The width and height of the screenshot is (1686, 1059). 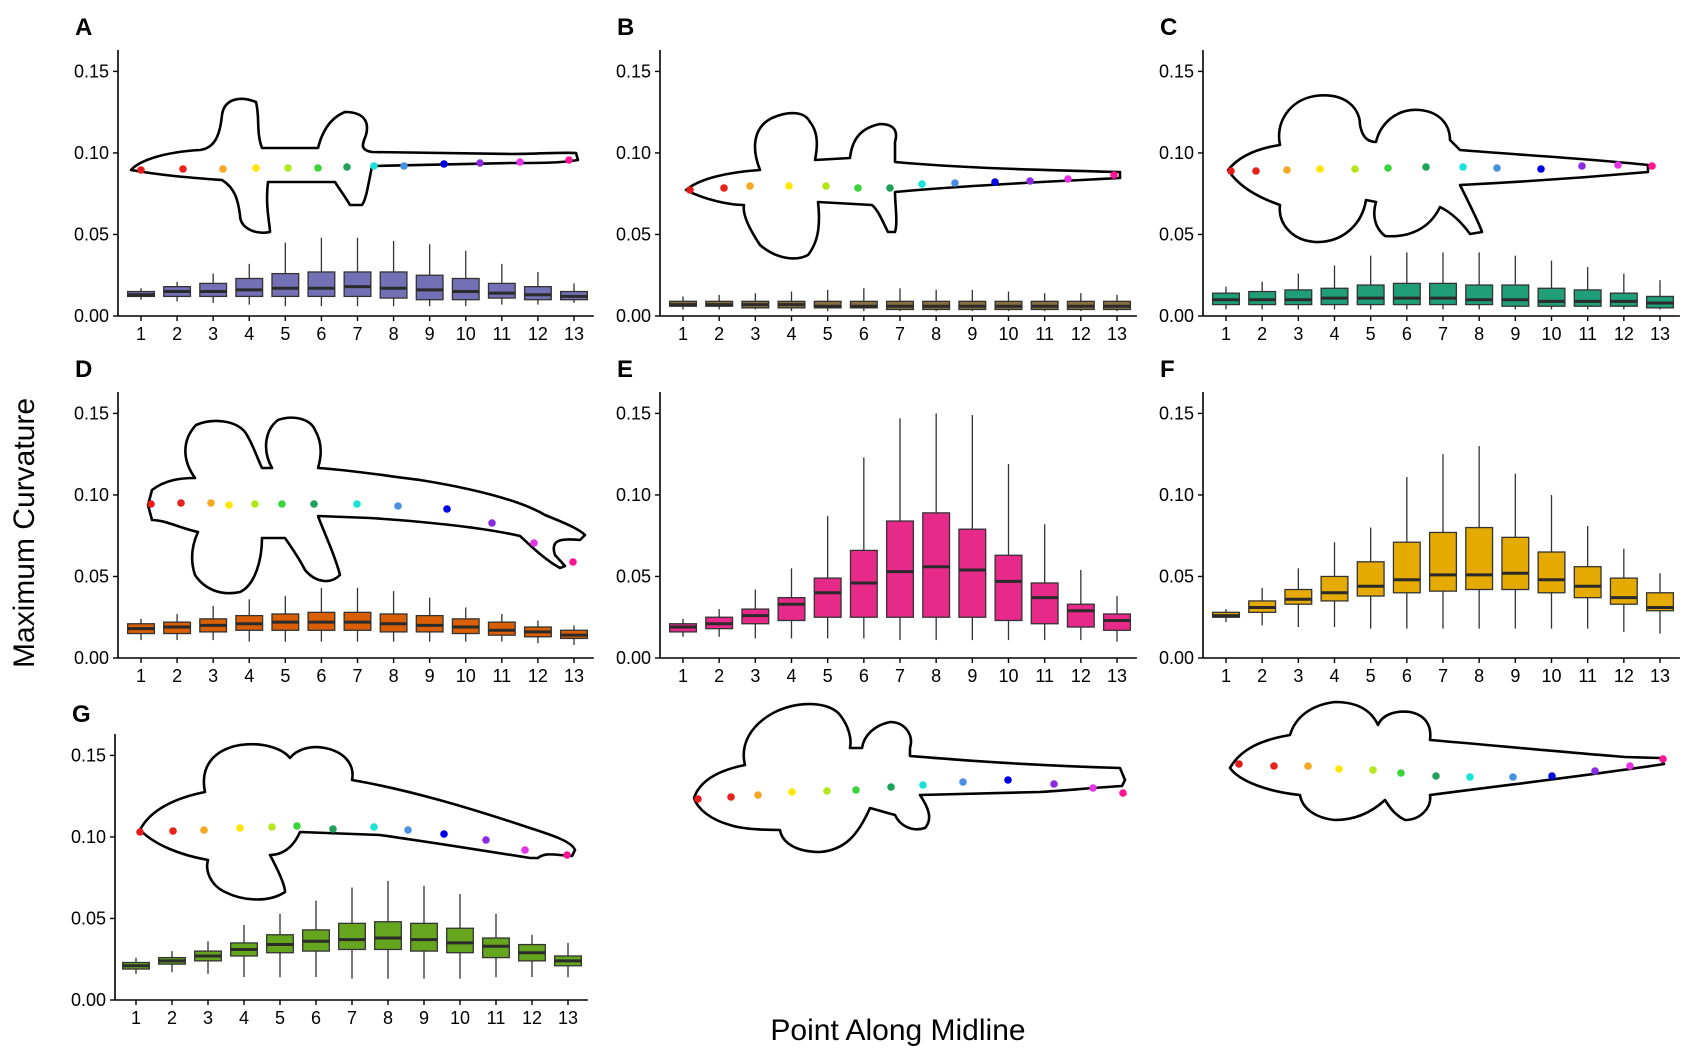 I want to click on y-axis-title: Maximum Curvature, so click(x=24, y=533).